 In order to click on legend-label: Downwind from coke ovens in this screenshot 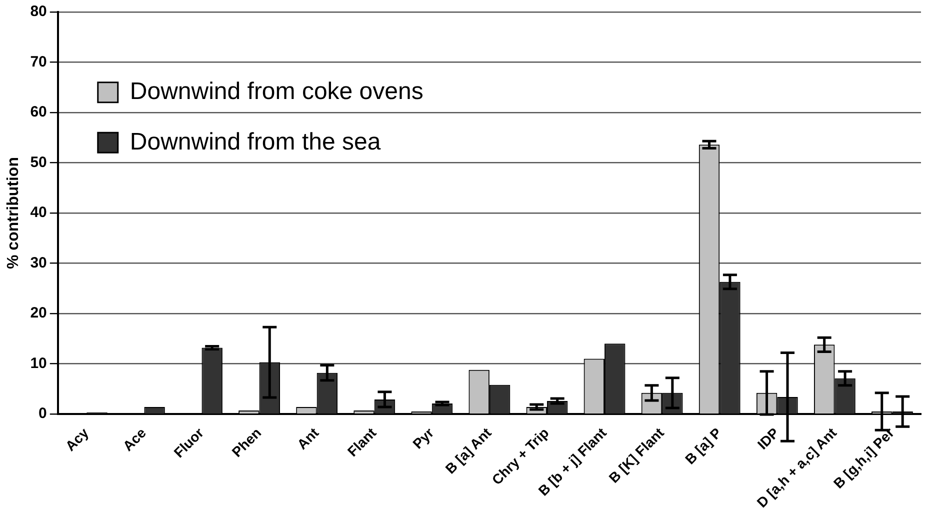, I will do `click(277, 92)`.